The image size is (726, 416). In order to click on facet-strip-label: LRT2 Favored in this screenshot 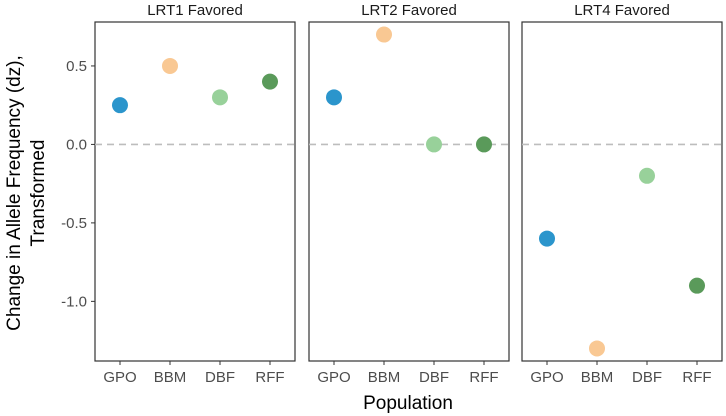, I will do `click(409, 10)`.